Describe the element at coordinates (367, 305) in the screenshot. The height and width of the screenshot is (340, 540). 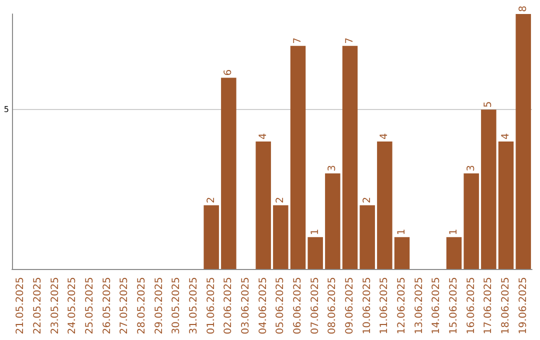
I see `x-tick-label: 10.06.2025` at that location.